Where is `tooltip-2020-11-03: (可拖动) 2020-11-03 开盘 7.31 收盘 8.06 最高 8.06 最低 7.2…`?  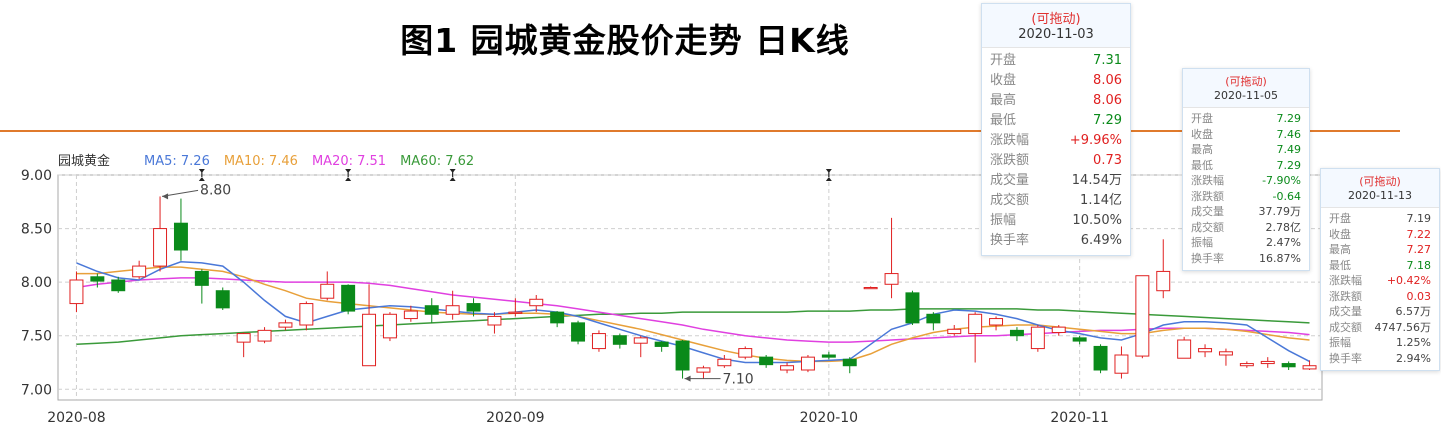
tooltip-2020-11-03: (可拖动) 2020-11-03 开盘 7.31 收盘 8.06 最高 8.06 最低 7.2… is located at coordinates (1056, 129).